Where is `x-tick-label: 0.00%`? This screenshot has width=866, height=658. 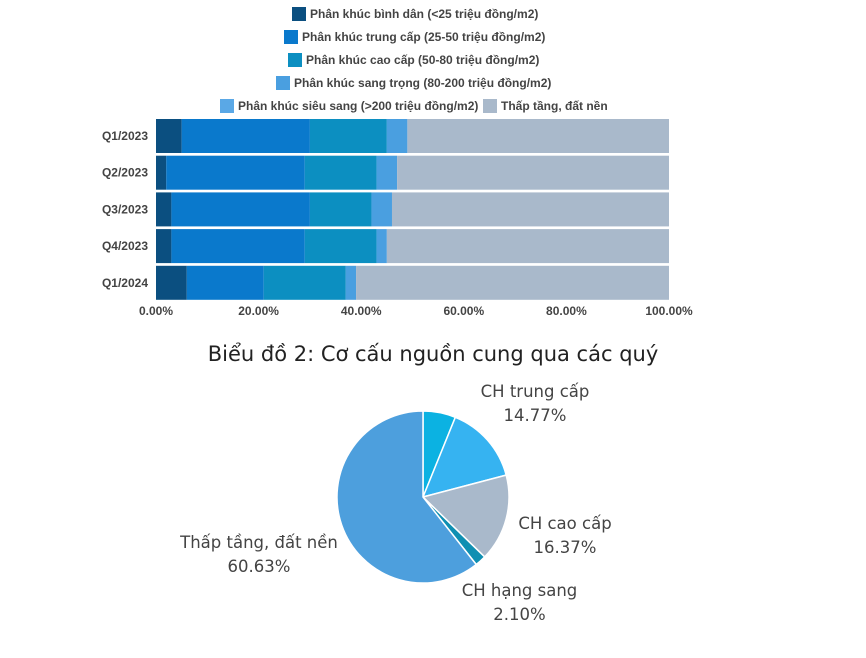 x-tick-label: 0.00% is located at coordinates (156, 311).